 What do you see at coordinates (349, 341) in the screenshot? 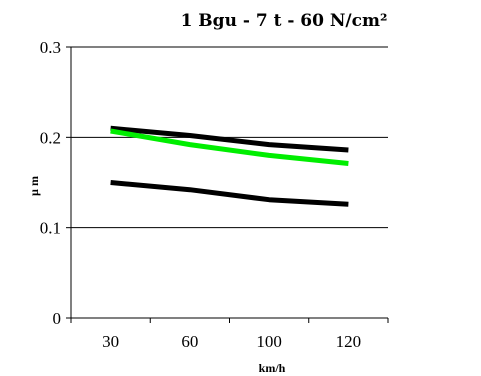
I see `x-tick-label-3: 120` at bounding box center [349, 341].